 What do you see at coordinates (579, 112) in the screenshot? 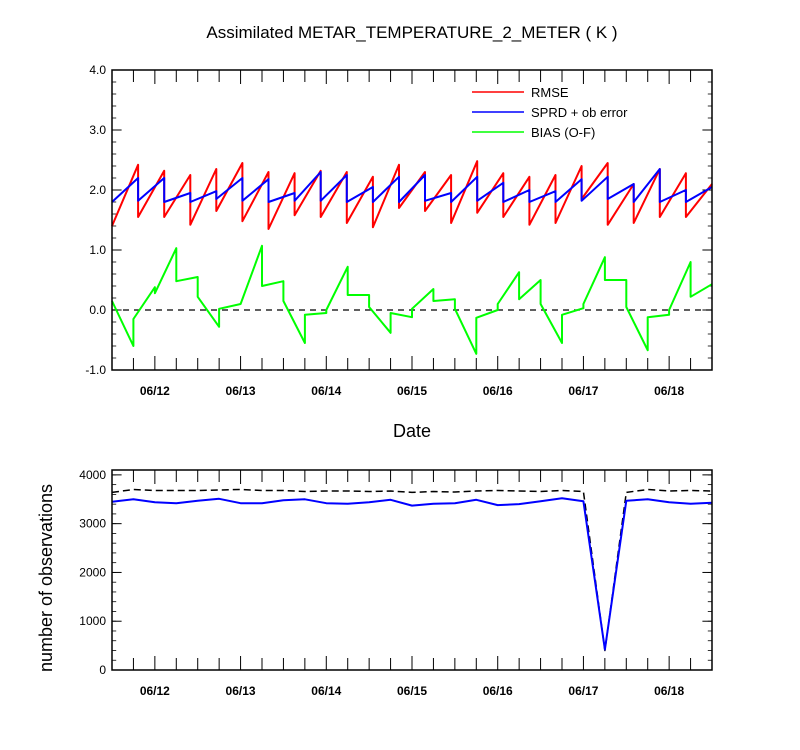
I see `legend-label: SPRD + ob error` at bounding box center [579, 112].